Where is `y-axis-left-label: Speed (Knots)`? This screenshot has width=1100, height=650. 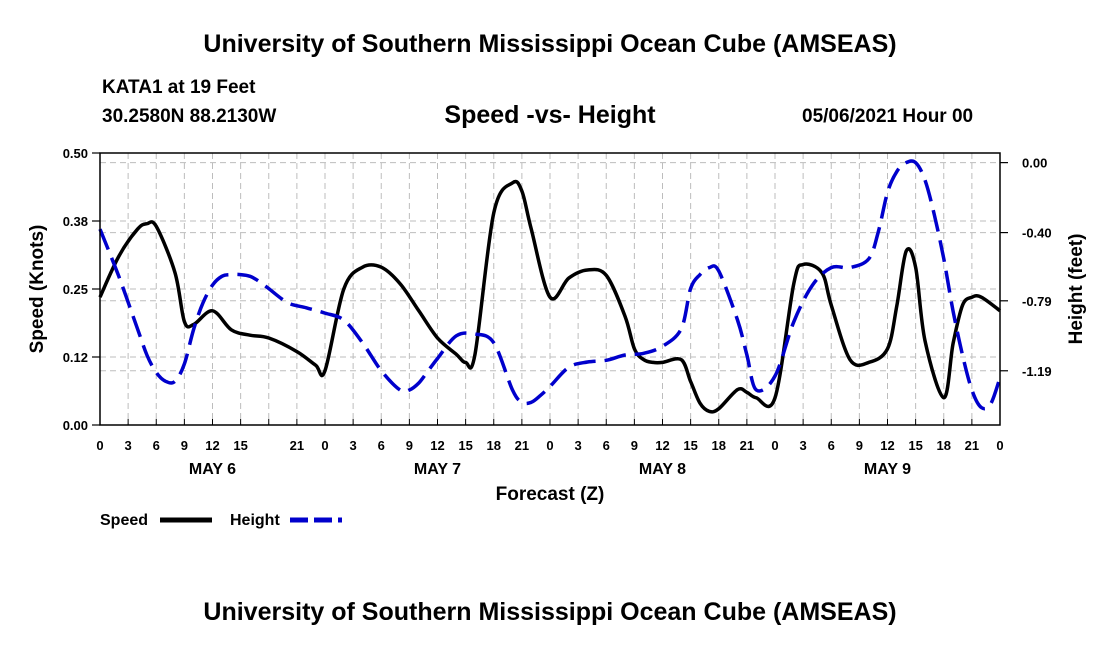
y-axis-left-label: Speed (Knots) is located at coordinates (37, 289).